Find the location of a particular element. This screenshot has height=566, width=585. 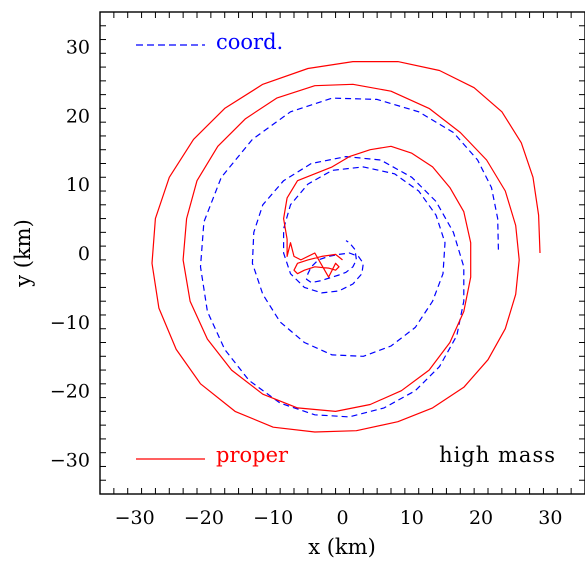

legend-label-proper: proper is located at coordinates (252, 455).